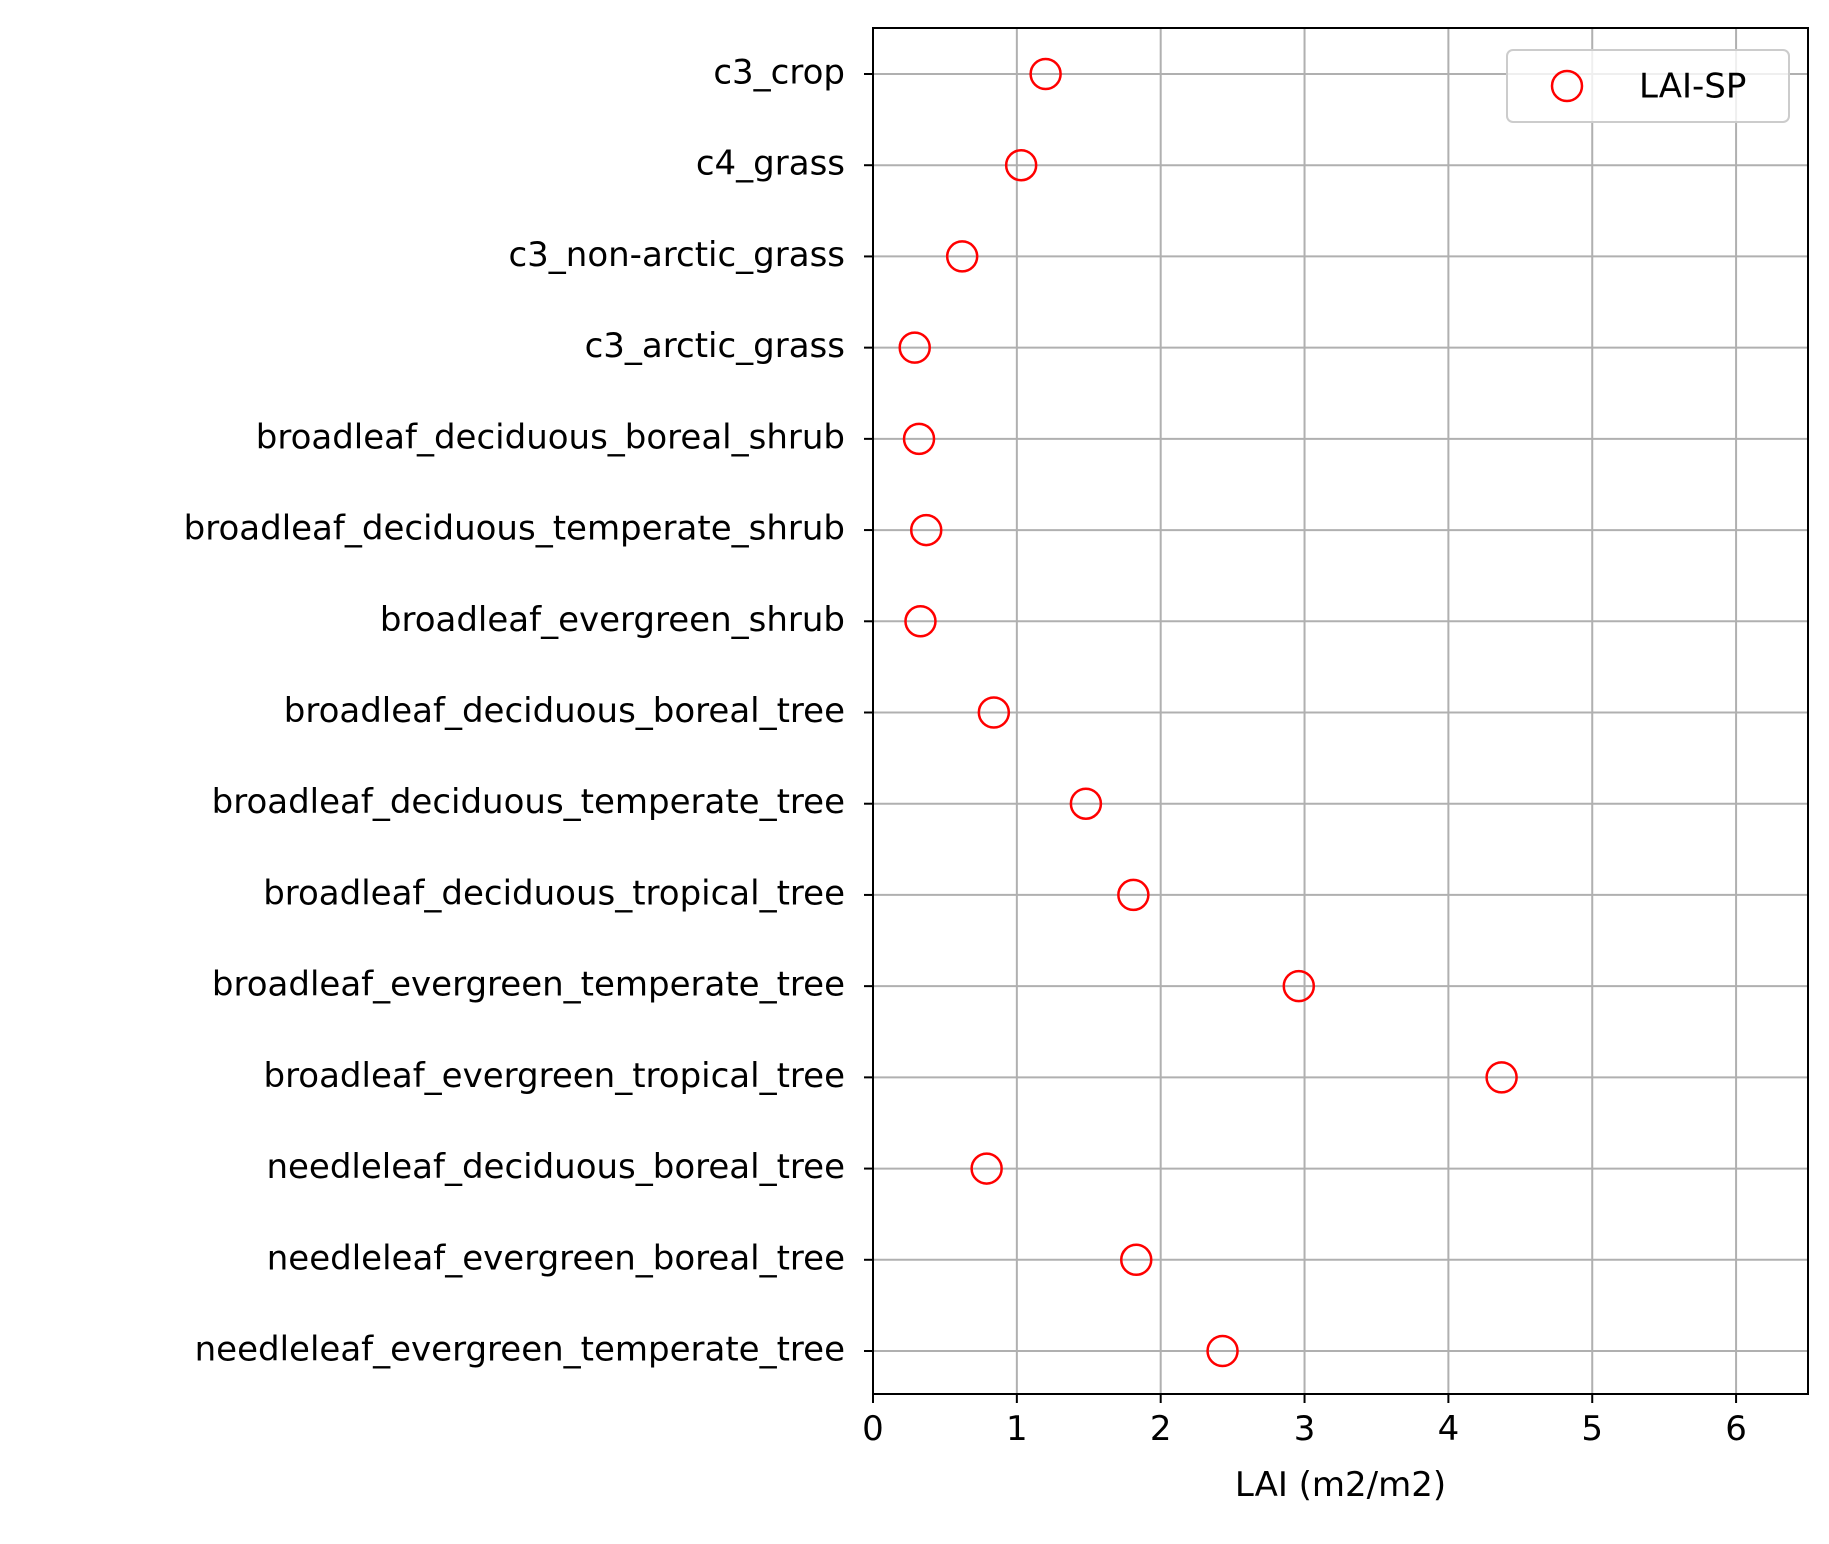  I want to click on x-tick-label: 4, so click(1449, 1429).